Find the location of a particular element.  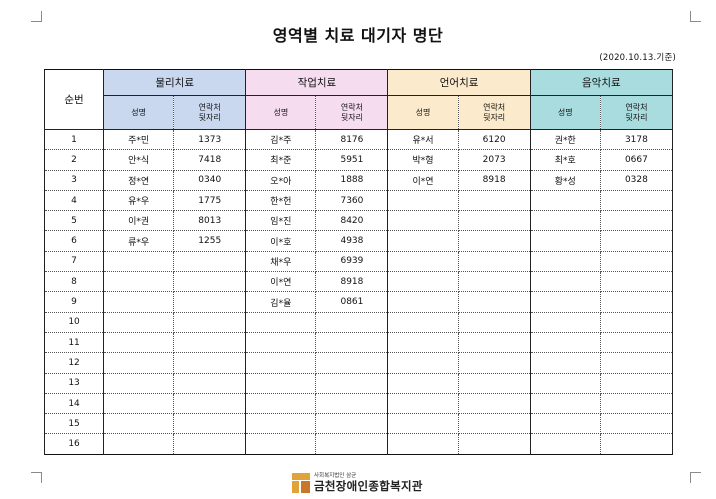

cell-contact-physical: 1775 is located at coordinates (210, 200).